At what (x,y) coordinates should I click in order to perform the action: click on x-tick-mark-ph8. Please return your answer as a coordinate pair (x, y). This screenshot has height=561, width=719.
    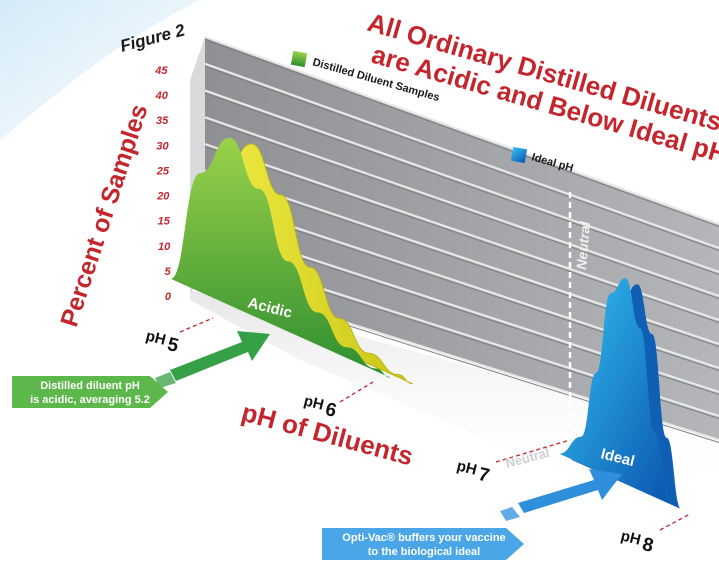
    Looking at the image, I should click on (675, 522).